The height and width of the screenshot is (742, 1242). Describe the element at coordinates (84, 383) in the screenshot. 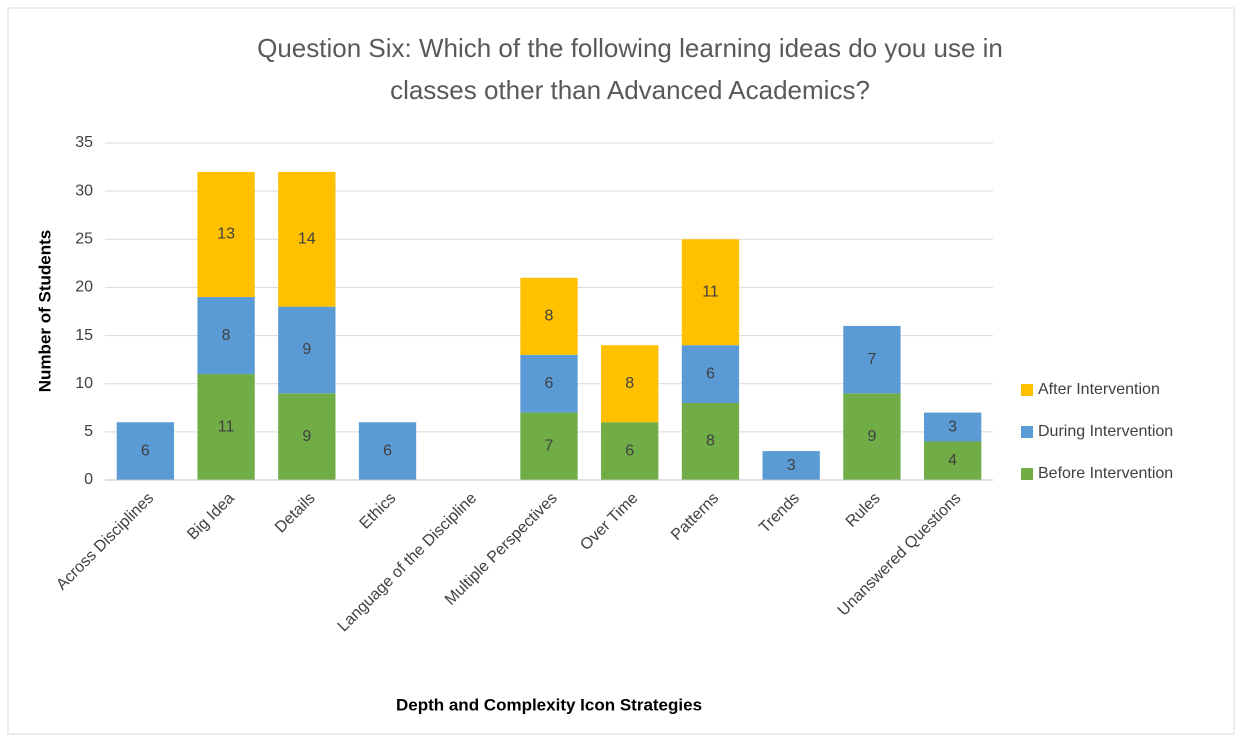

I see `y-tick-label: 10` at that location.